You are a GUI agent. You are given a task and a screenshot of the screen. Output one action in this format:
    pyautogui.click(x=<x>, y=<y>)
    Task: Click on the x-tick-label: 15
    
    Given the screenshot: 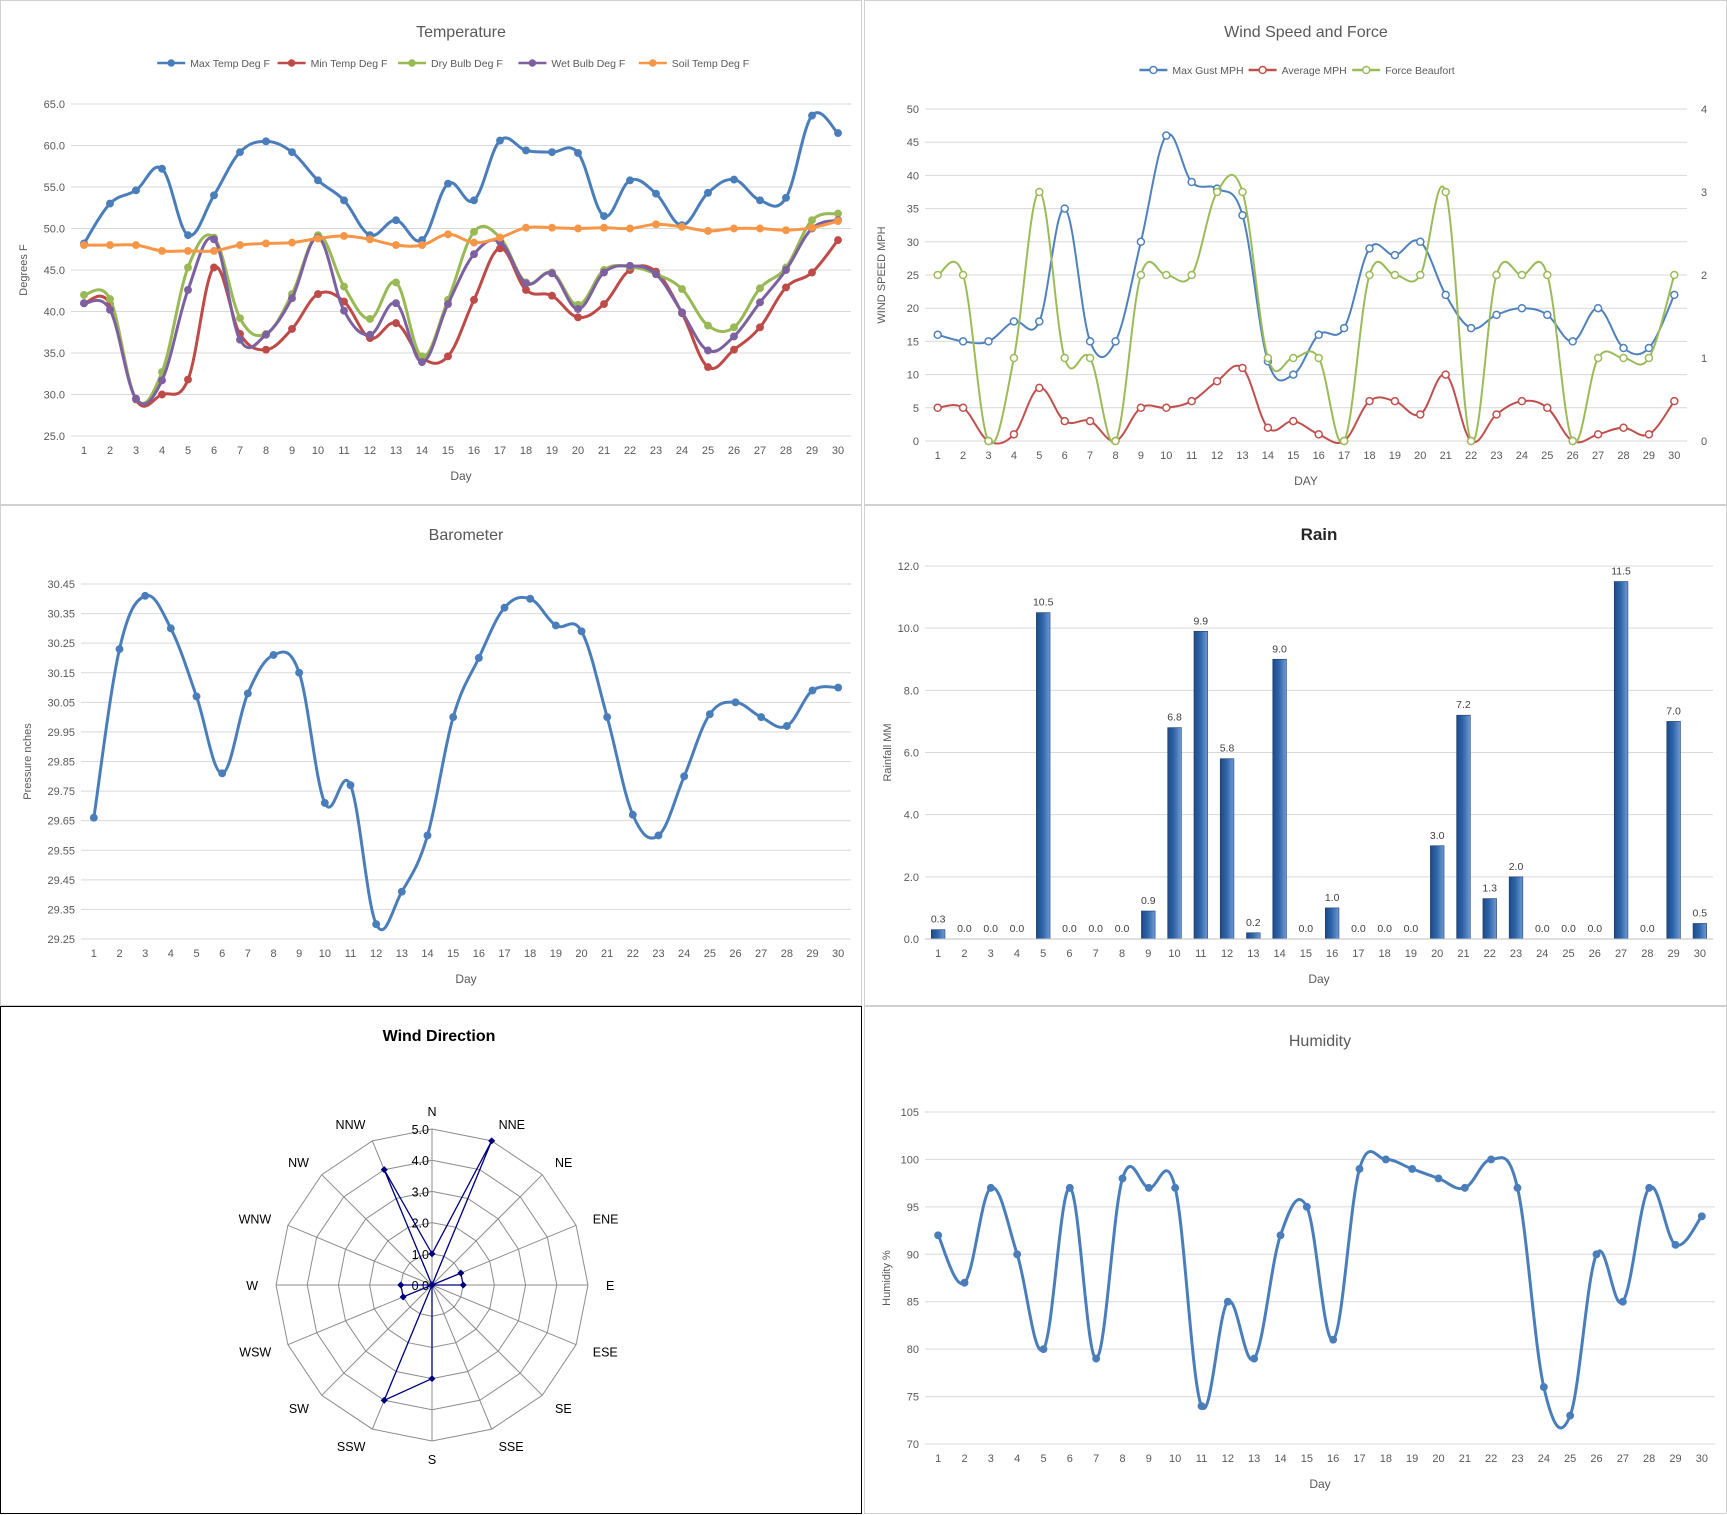 What is the action you would take?
    pyautogui.click(x=1306, y=954)
    